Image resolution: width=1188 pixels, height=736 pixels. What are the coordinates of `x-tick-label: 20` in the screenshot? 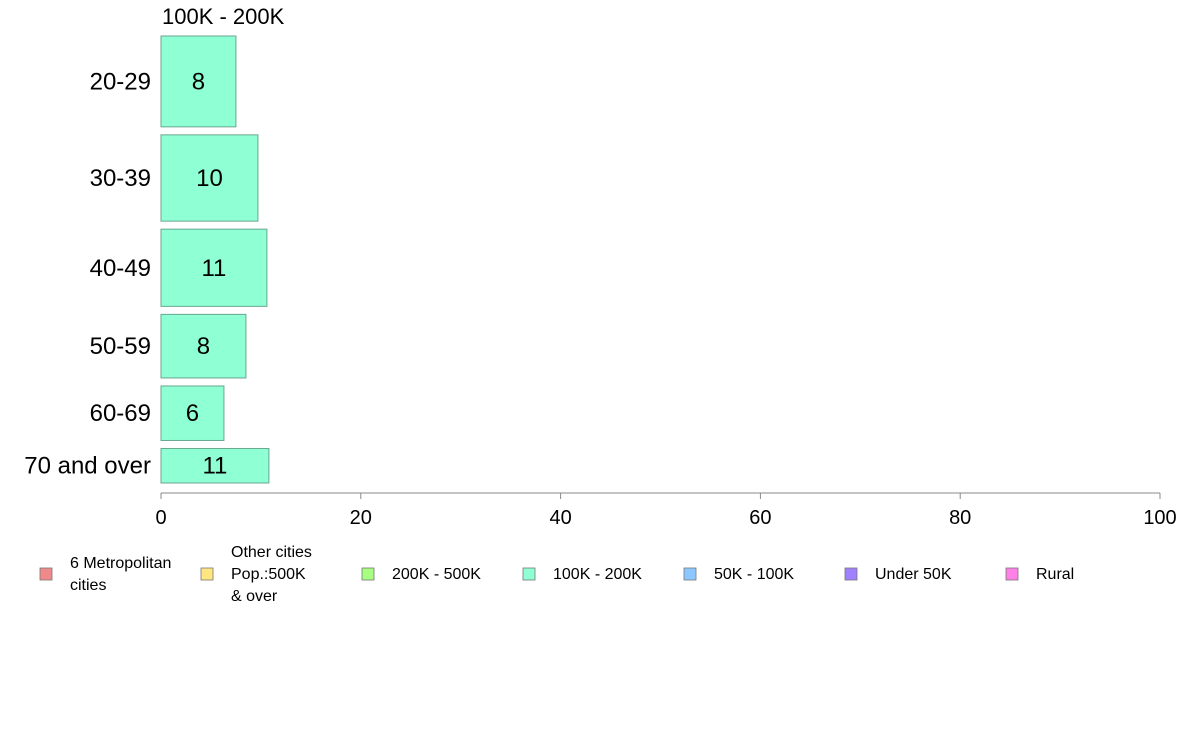 It's located at (361, 518).